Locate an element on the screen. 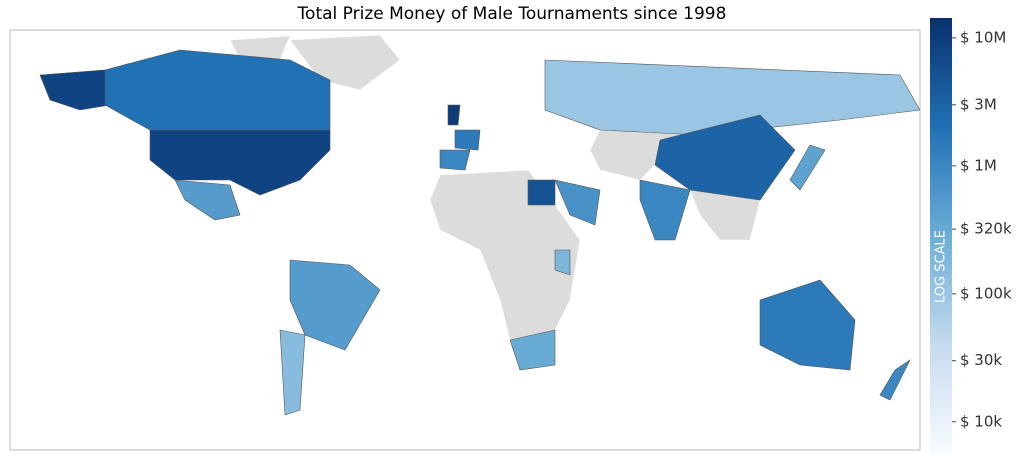  colorbar-tick-label: $ 10M is located at coordinates (983, 37).